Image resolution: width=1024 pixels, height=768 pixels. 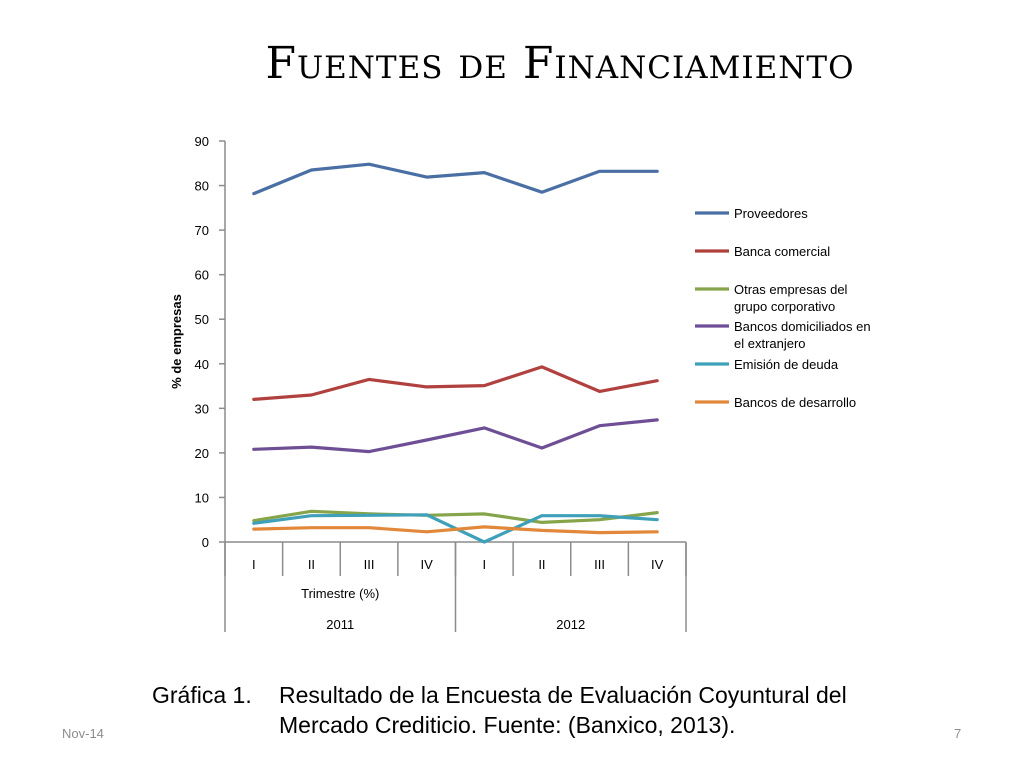 What do you see at coordinates (202, 453) in the screenshot?
I see `y-tick-label: 20` at bounding box center [202, 453].